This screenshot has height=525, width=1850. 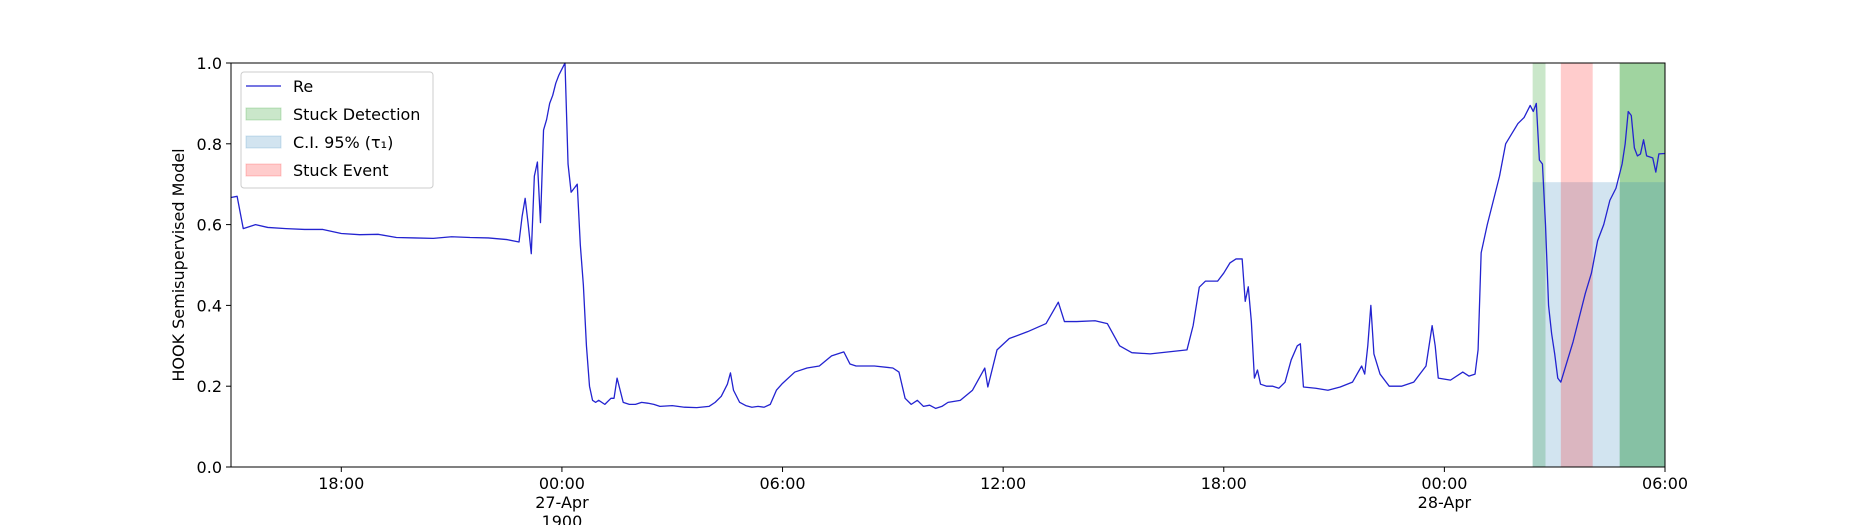 What do you see at coordinates (1444, 493) in the screenshot?
I see `x-tick-label: 00:00 28-Apr` at bounding box center [1444, 493].